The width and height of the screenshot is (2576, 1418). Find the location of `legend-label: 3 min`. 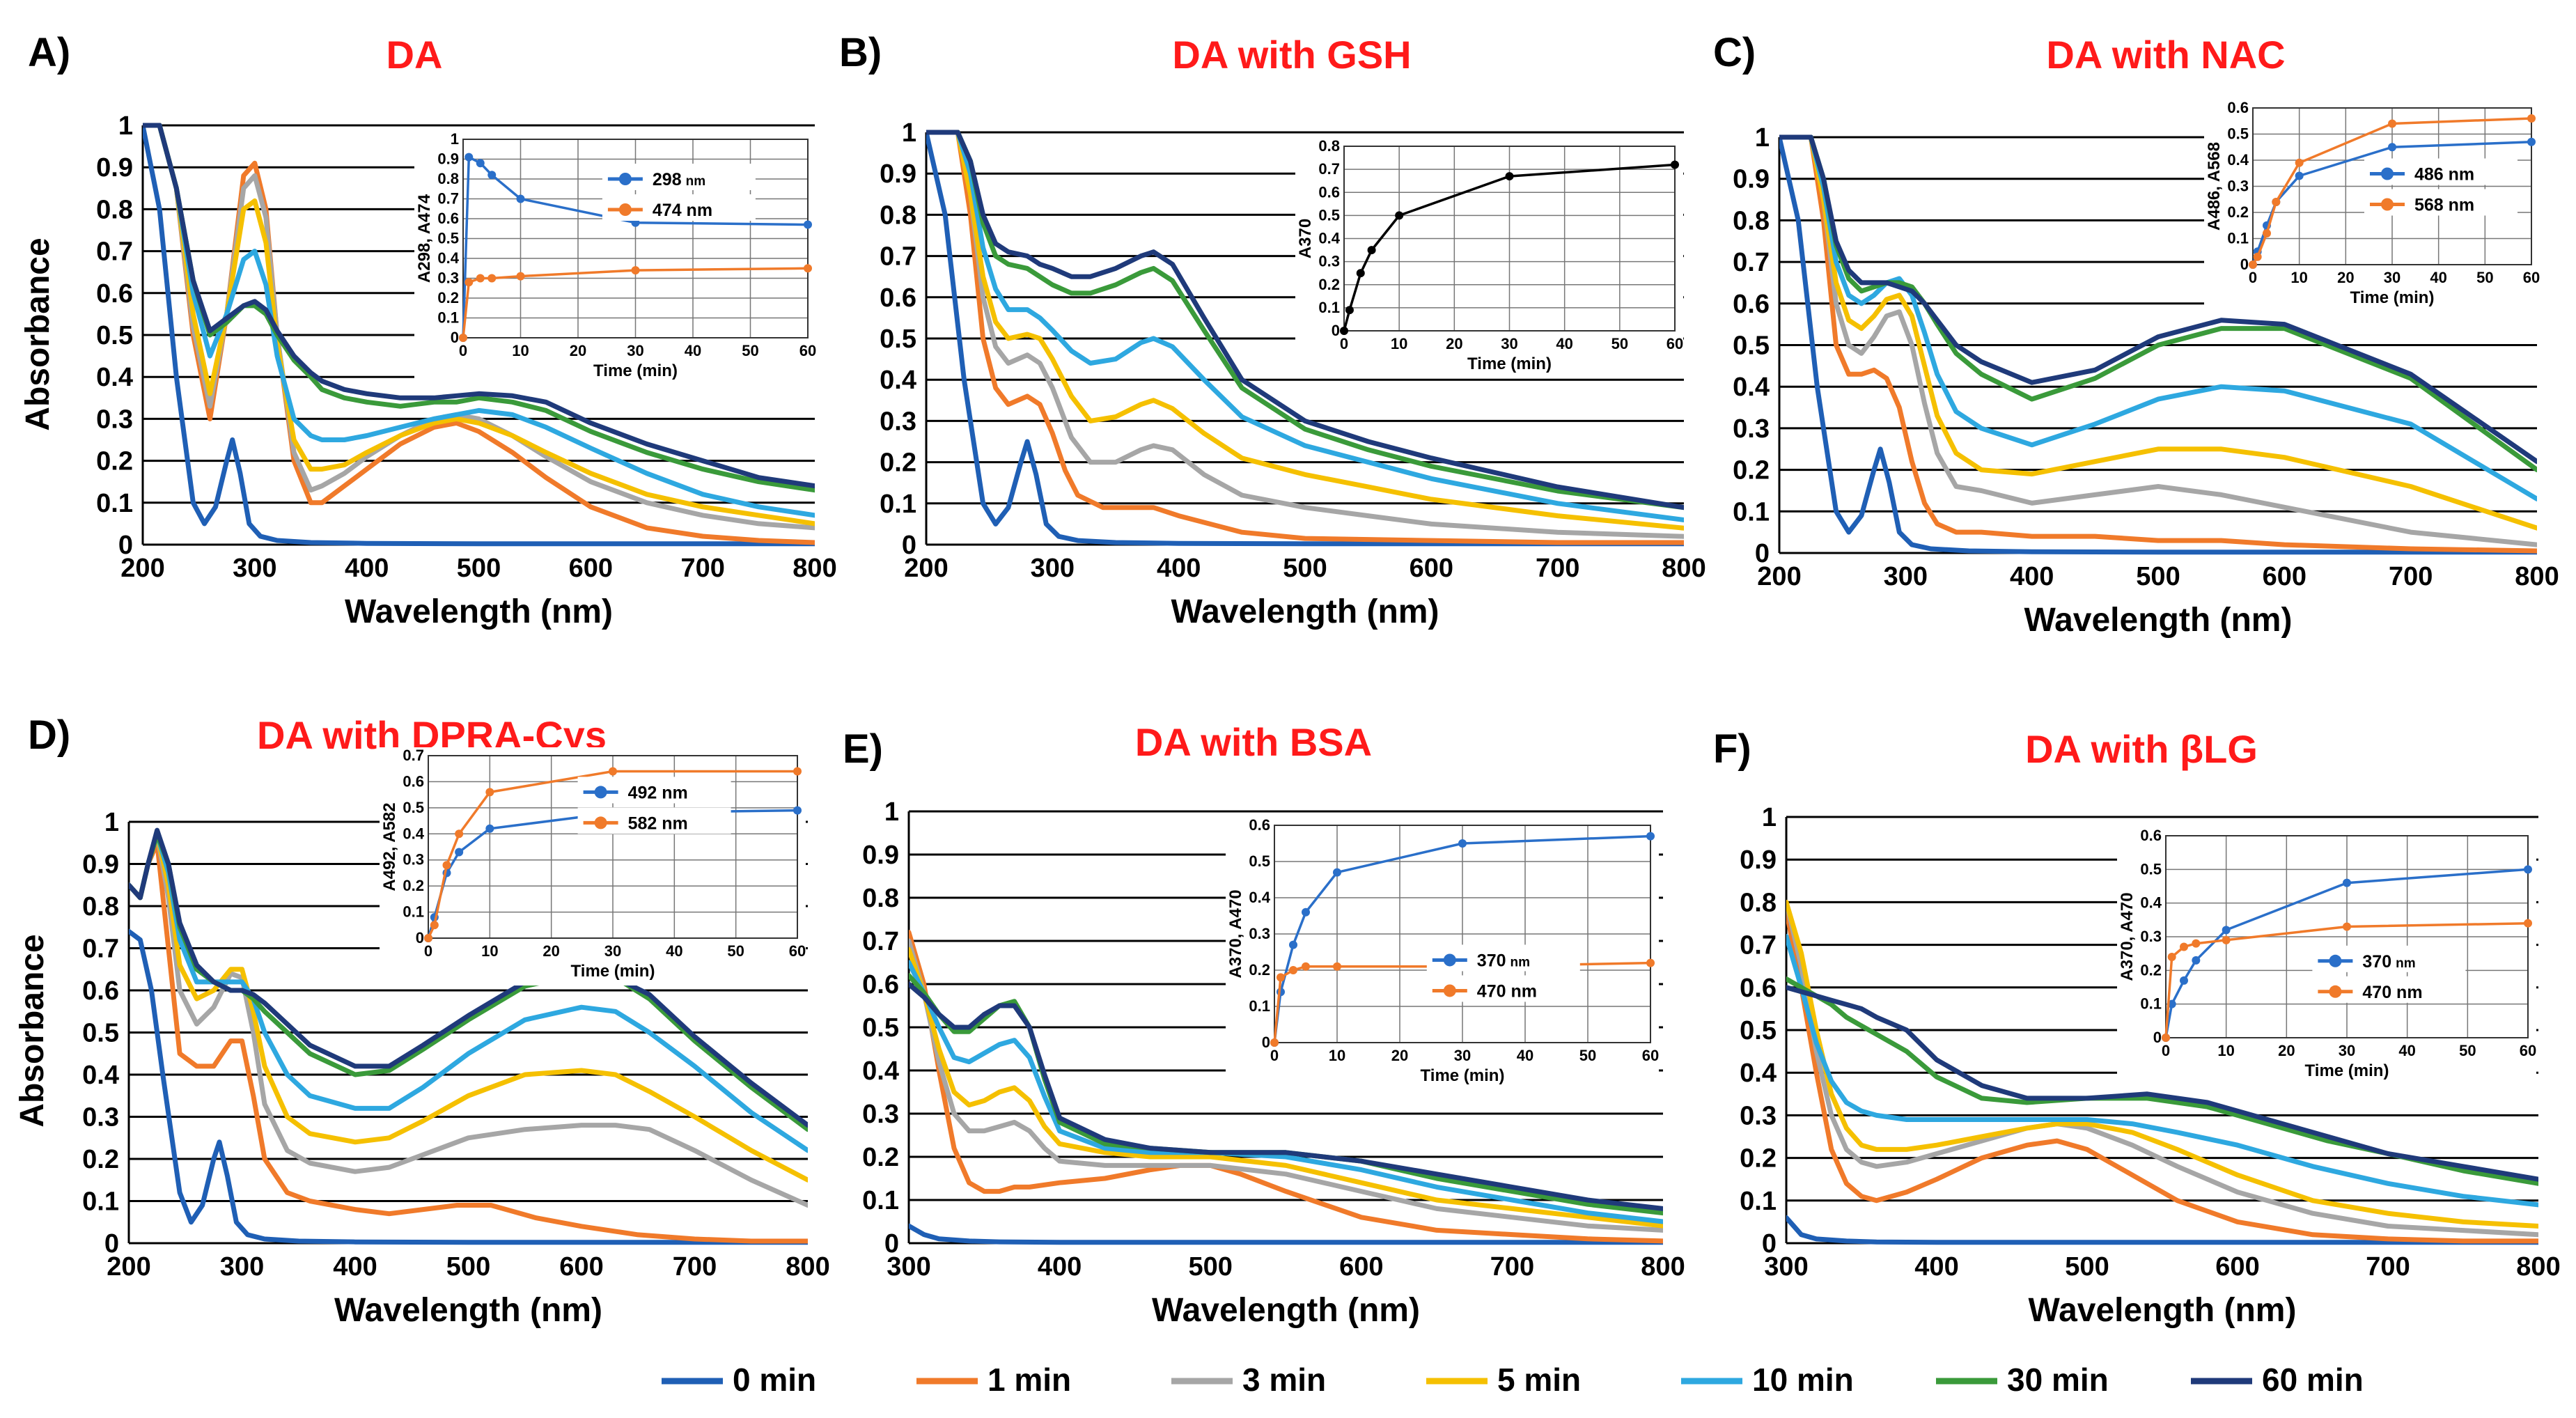

legend-label: 3 min is located at coordinates (1284, 1380).